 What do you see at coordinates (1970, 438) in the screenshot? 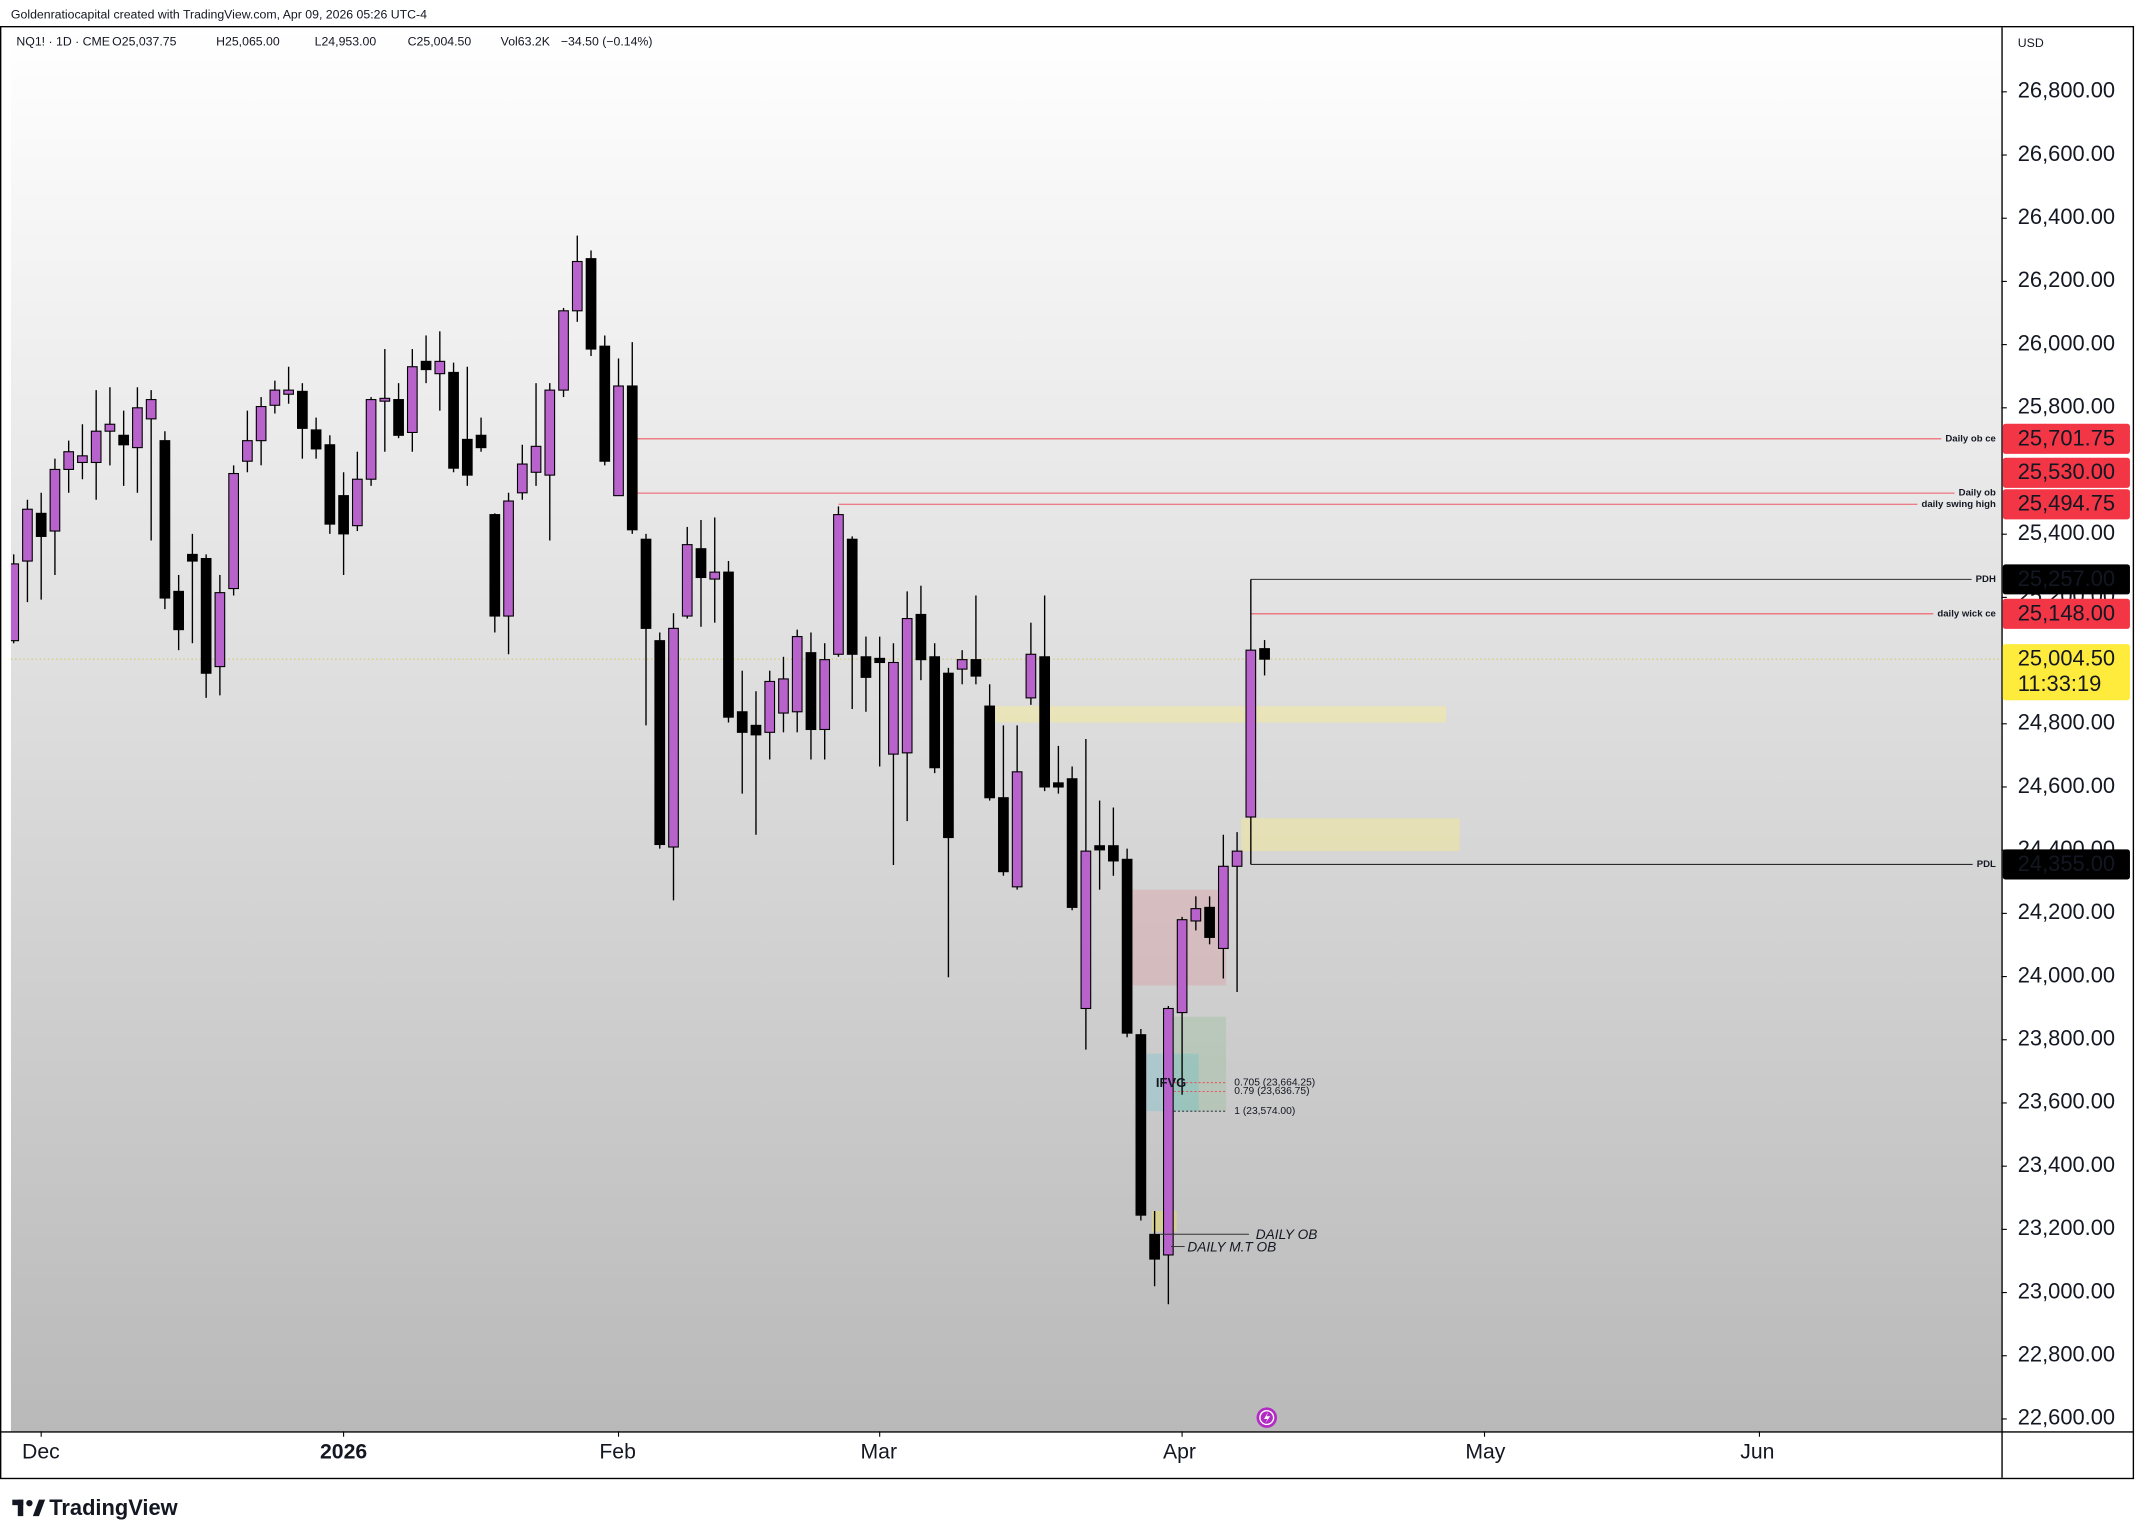
I see `level-label: Daily ob ce` at bounding box center [1970, 438].